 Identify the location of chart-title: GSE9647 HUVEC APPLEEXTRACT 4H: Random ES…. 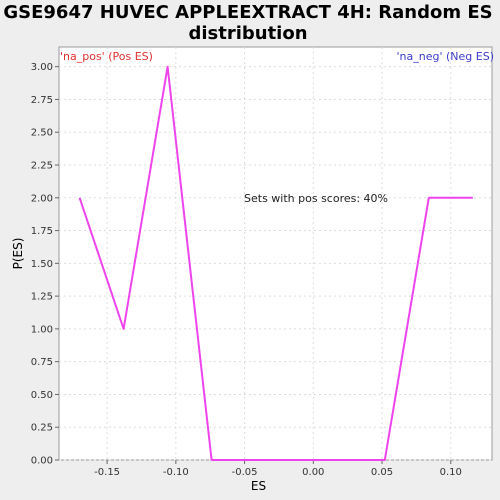
(248, 23).